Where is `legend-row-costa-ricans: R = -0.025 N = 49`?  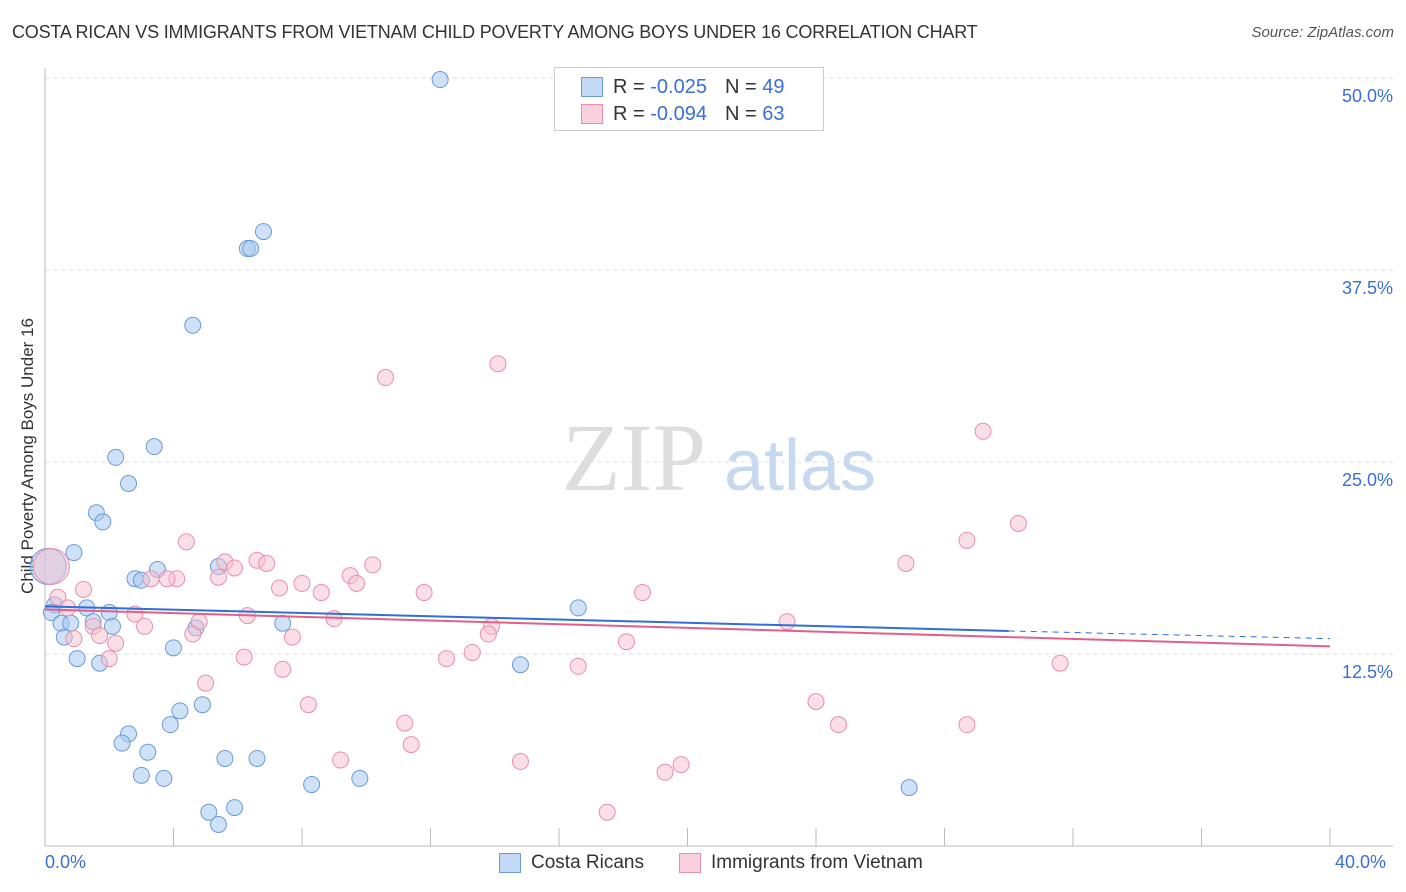 legend-row-costa-ricans: R = -0.025 N = 49 is located at coordinates (682, 87).